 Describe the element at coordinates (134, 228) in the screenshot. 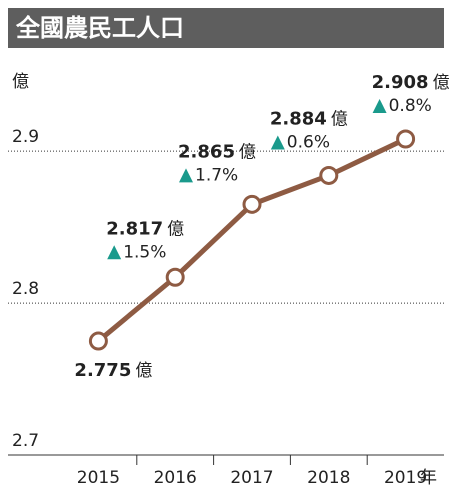

I see `value-number: 2.817` at that location.